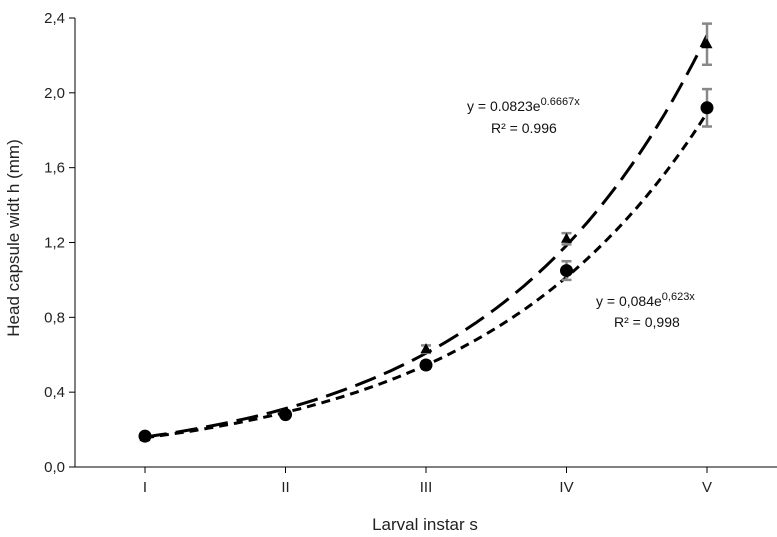  What do you see at coordinates (523, 105) in the screenshot?
I see `equation-1: y = 0.0823e0.6667x` at bounding box center [523, 105].